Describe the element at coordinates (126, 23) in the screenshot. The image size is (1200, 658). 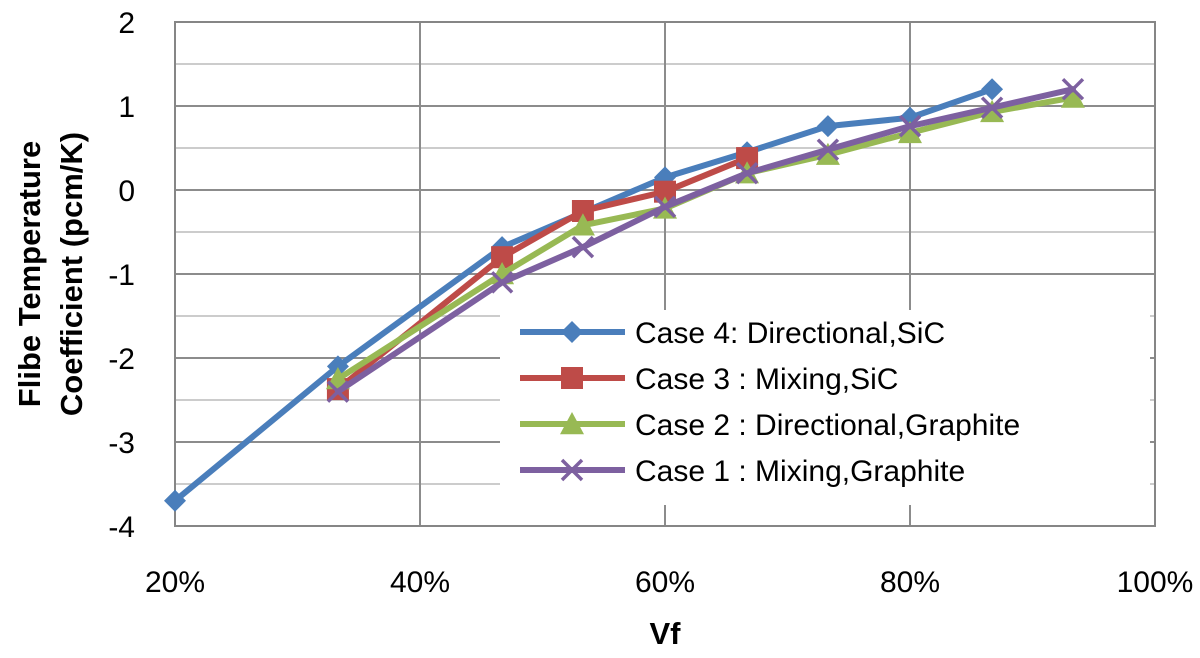
I see `y-tick-label: 2` at that location.